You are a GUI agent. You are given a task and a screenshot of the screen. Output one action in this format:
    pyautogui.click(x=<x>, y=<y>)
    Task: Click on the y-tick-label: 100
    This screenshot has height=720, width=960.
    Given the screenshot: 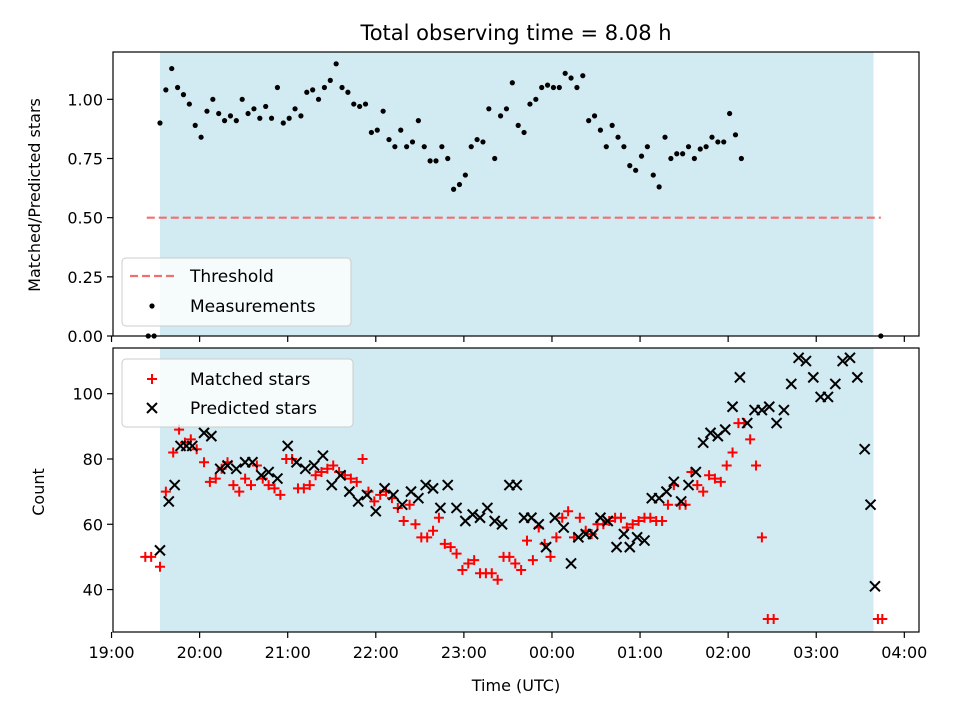 What is the action you would take?
    pyautogui.click(x=87, y=394)
    